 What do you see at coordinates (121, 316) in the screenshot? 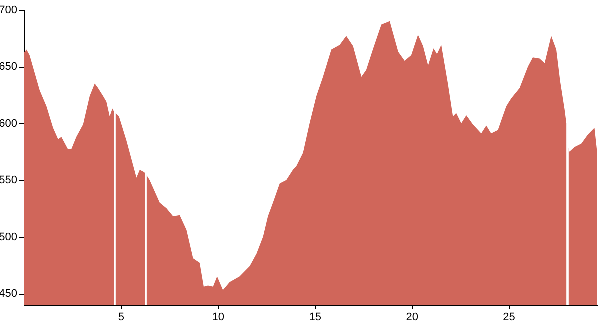
I see `x-tick-label: 5` at bounding box center [121, 316].